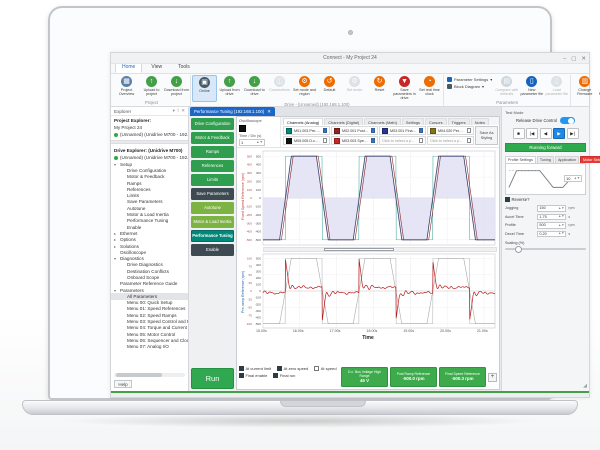 The height and width of the screenshot is (450, 600). Describe the element at coordinates (354, 130) in the screenshot. I see `legend-channel: M02.001 Post Ramp Reference` at that location.